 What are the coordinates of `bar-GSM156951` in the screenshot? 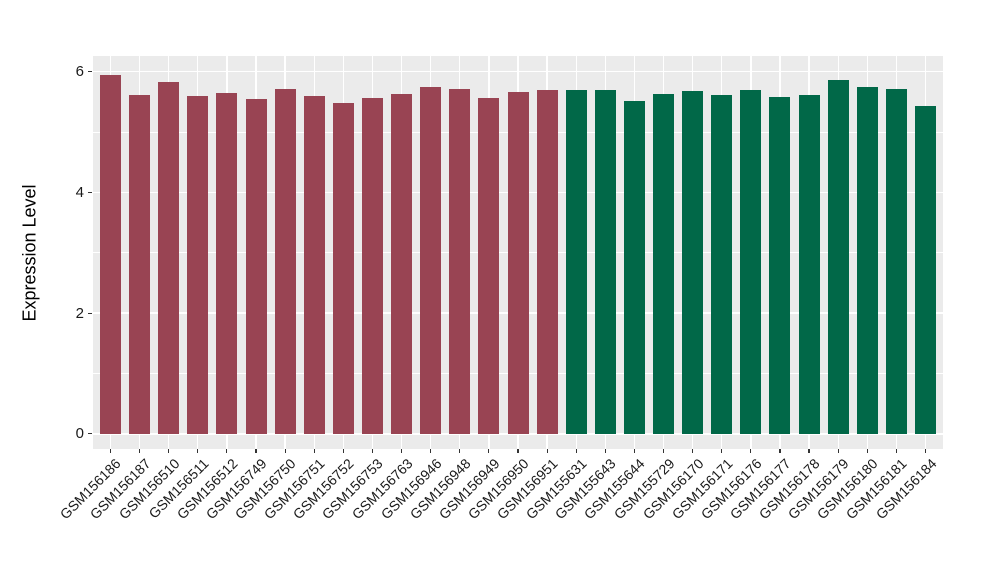 It's located at (547, 261).